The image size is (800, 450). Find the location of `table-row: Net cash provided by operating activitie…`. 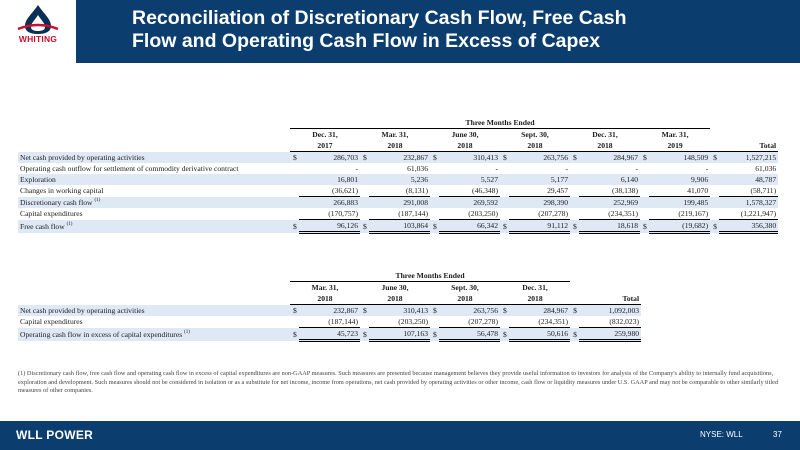

table-row: Net cash provided by operating activitie… is located at coordinates (330, 310).